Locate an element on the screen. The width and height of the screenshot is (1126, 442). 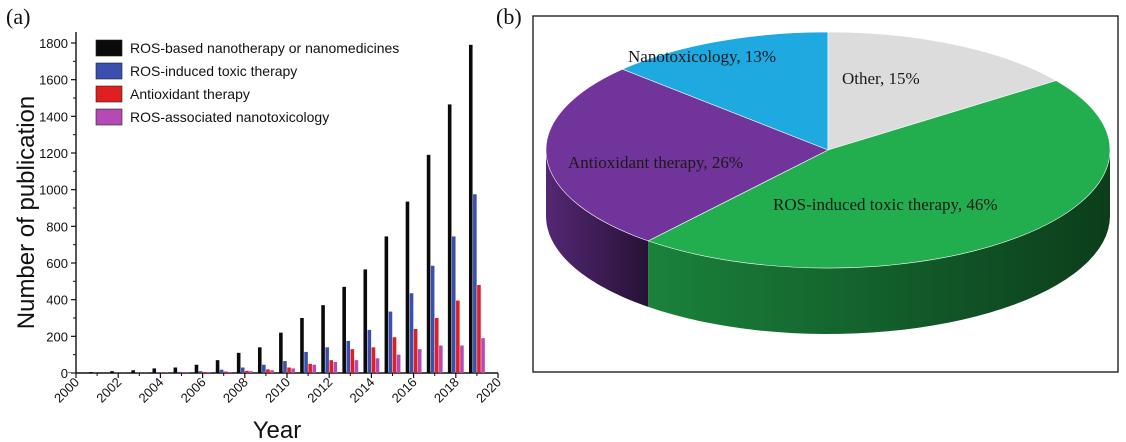
pie-slice-side is located at coordinates (597, 228).